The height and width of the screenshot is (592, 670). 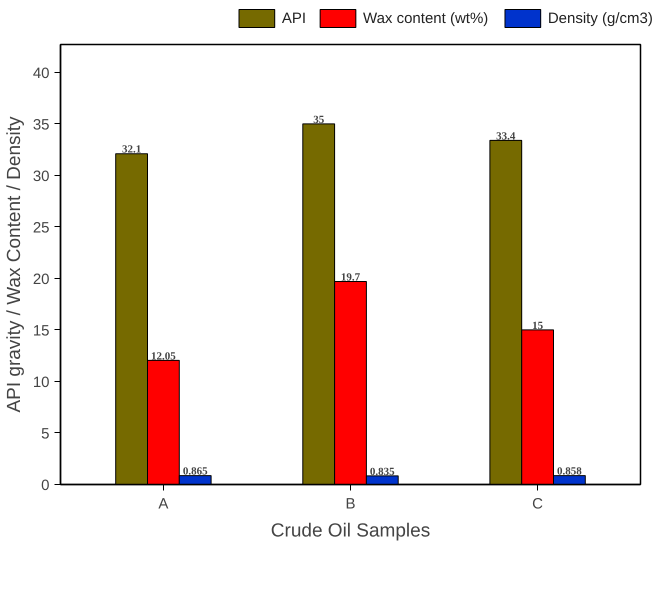 What do you see at coordinates (506, 136) in the screenshot?
I see `data-label: 33.4` at bounding box center [506, 136].